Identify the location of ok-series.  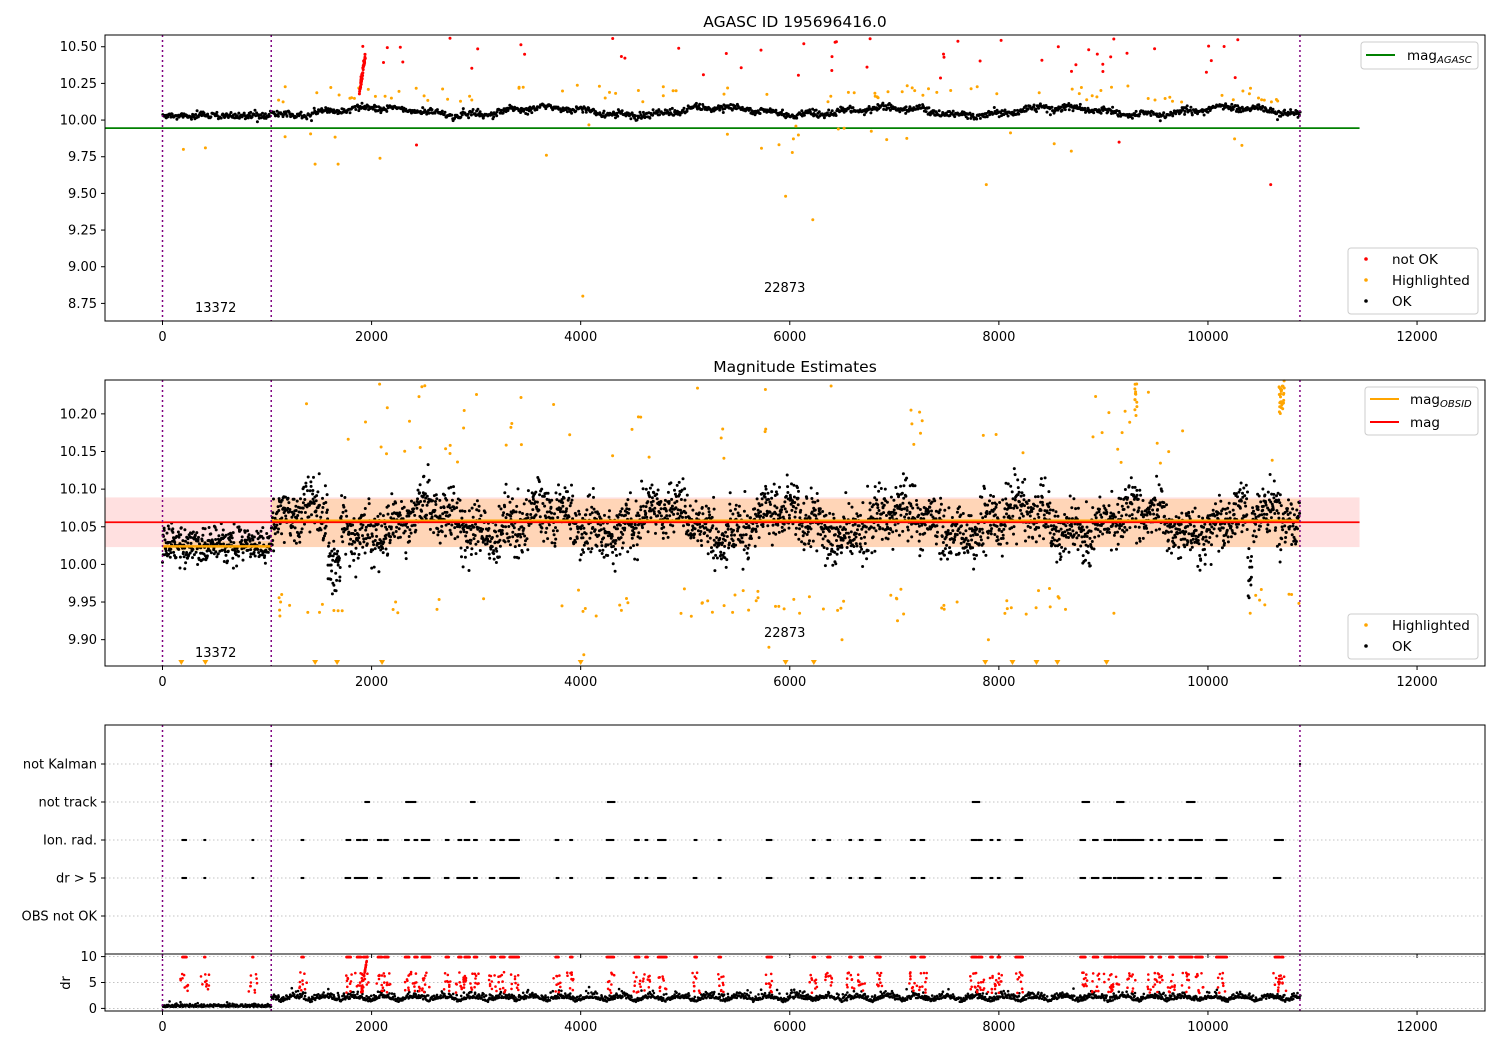
(731, 112).